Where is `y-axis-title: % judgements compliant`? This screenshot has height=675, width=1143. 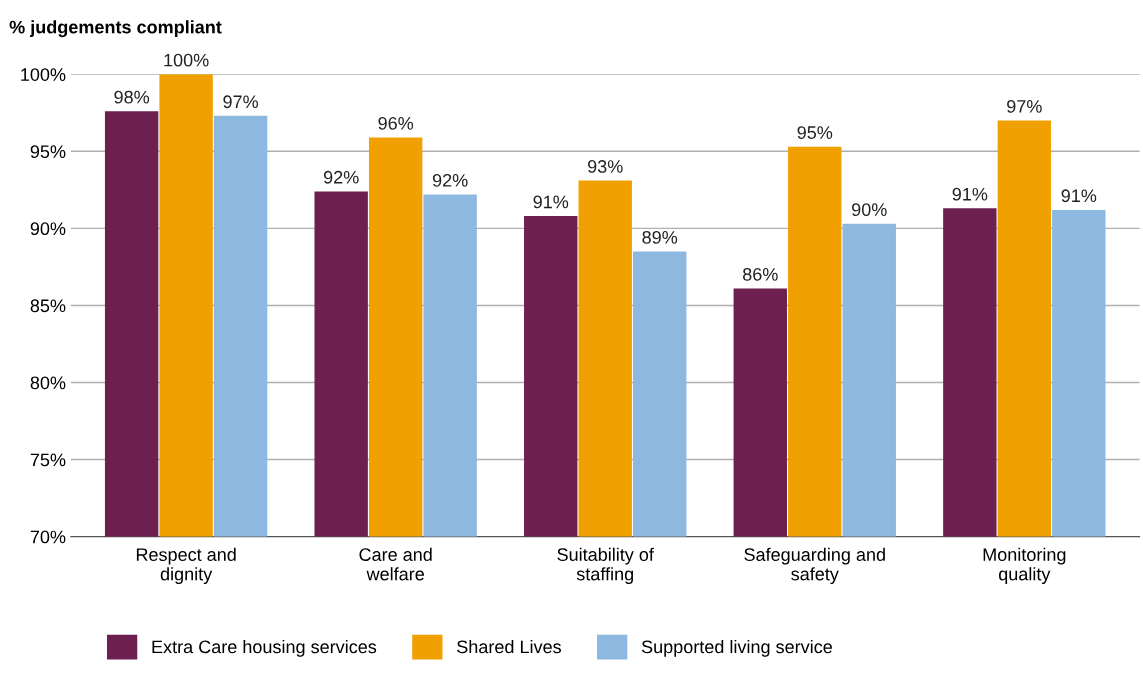
y-axis-title: % judgements compliant is located at coordinates (115, 29).